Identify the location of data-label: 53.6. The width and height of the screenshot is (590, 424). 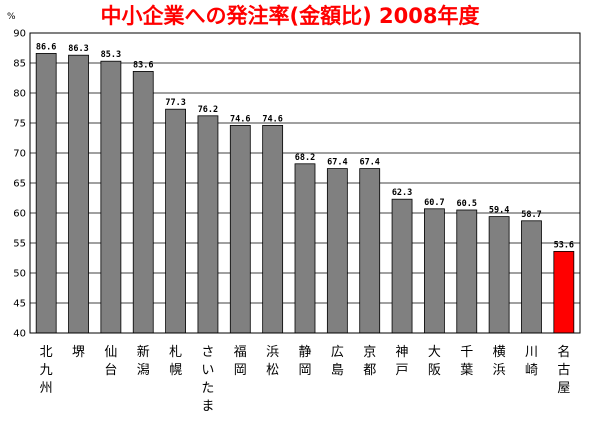
(564, 245).